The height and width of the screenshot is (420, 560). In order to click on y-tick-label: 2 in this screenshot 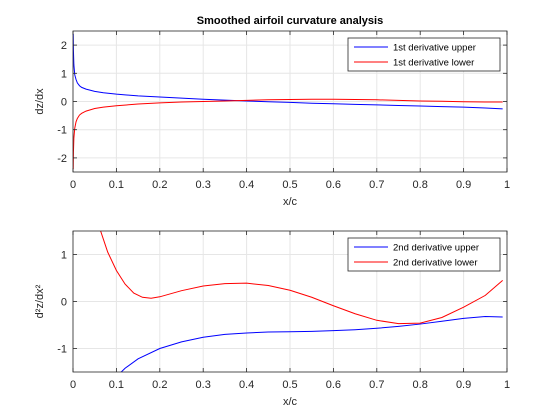, I will do `click(64, 46)`.